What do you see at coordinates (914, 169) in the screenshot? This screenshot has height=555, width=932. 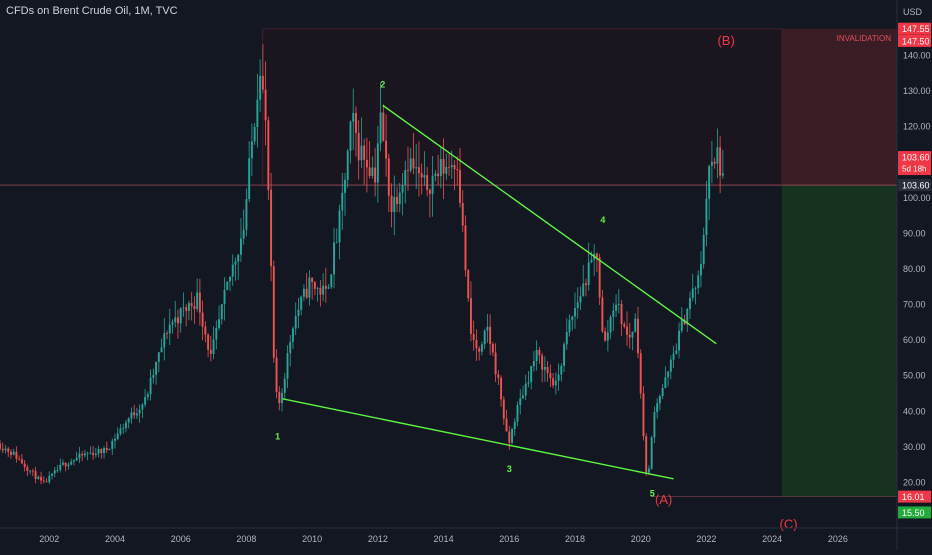 I see `price-badge-countdown: 5d 18h` at bounding box center [914, 169].